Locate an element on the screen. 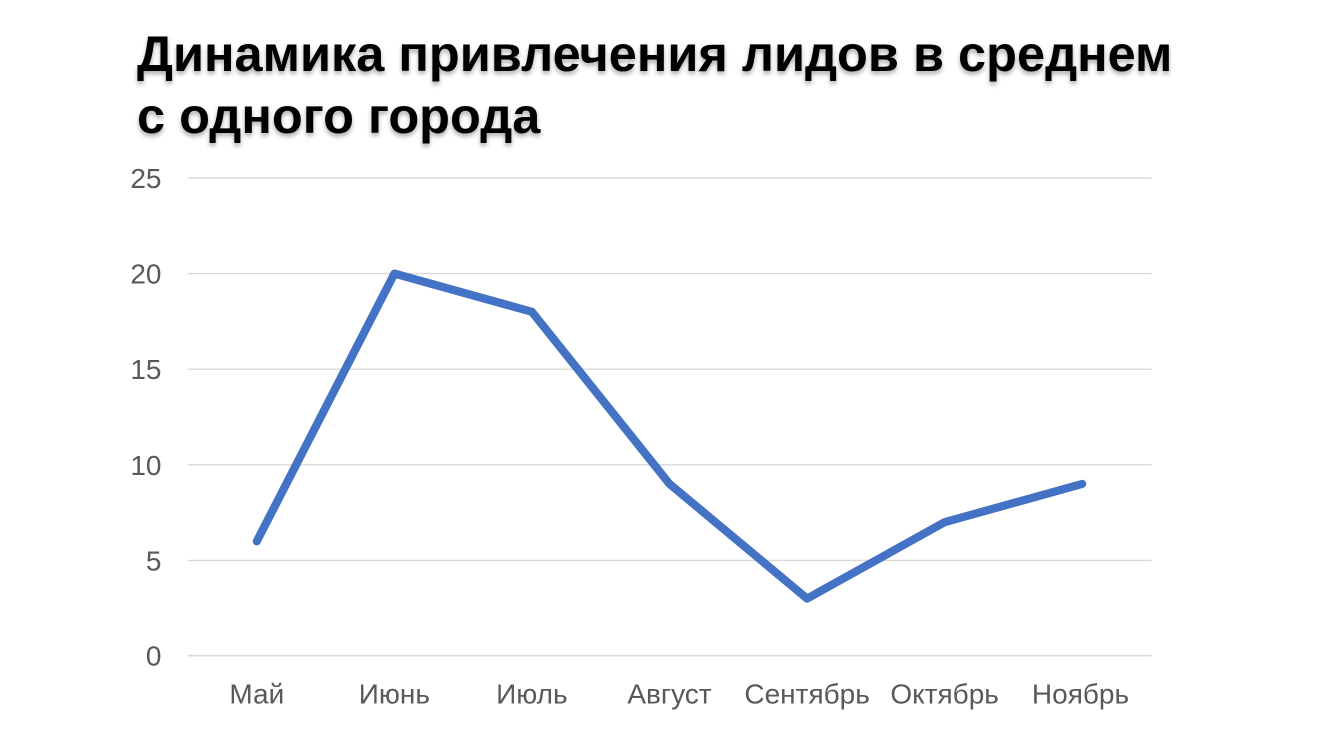 Image resolution: width=1340 pixels, height=754 pixels. svg-text: 5 is located at coordinates (154, 560).